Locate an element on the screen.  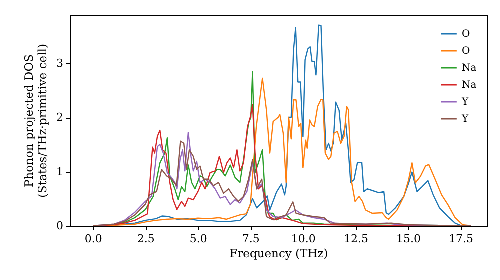
x-tick-label: 7.5 is located at coordinates (251, 239).